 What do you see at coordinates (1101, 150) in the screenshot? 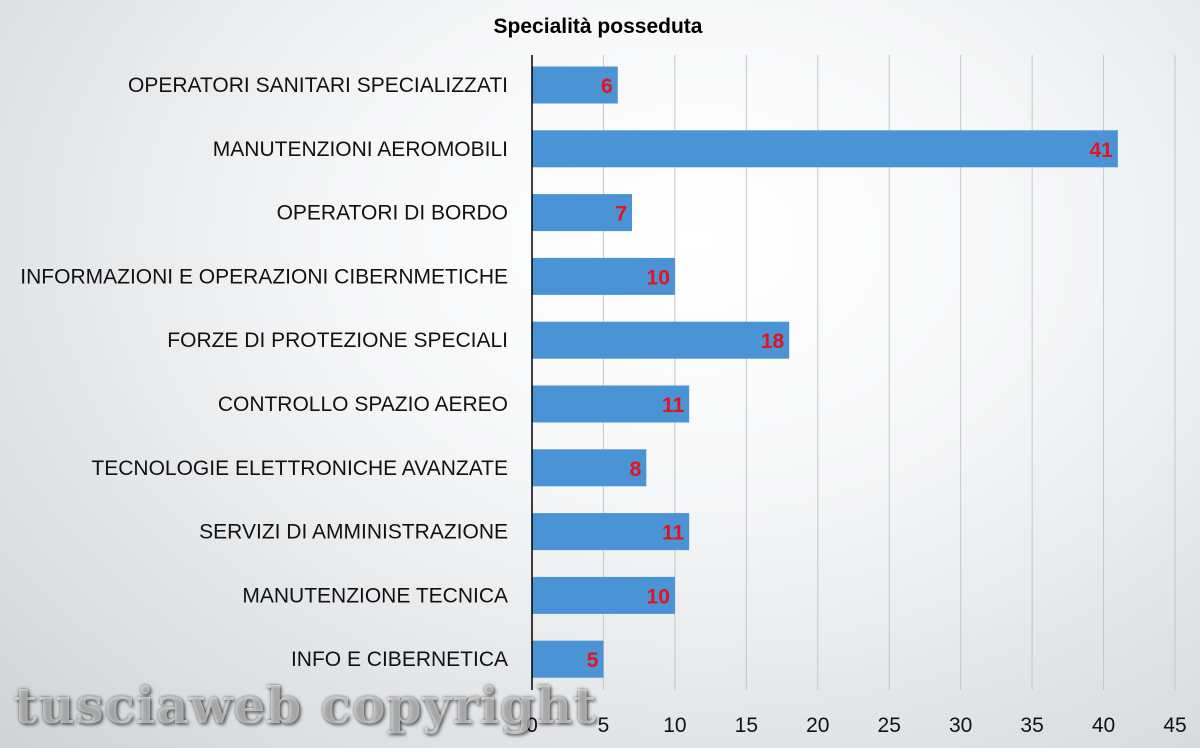
I see `data-label: 41` at bounding box center [1101, 150].